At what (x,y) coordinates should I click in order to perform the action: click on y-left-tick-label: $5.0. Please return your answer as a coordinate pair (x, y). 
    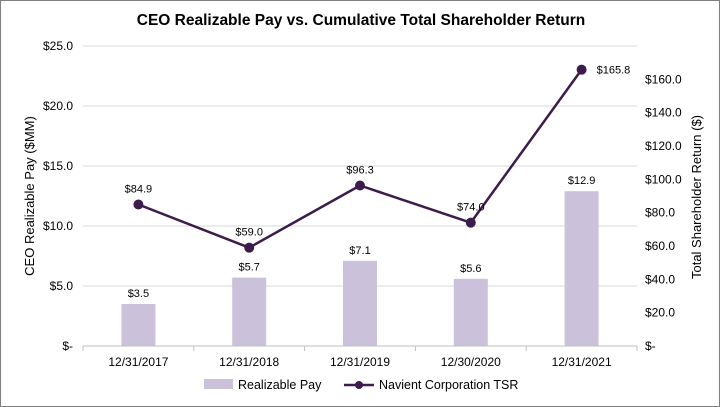
    Looking at the image, I should click on (62, 286).